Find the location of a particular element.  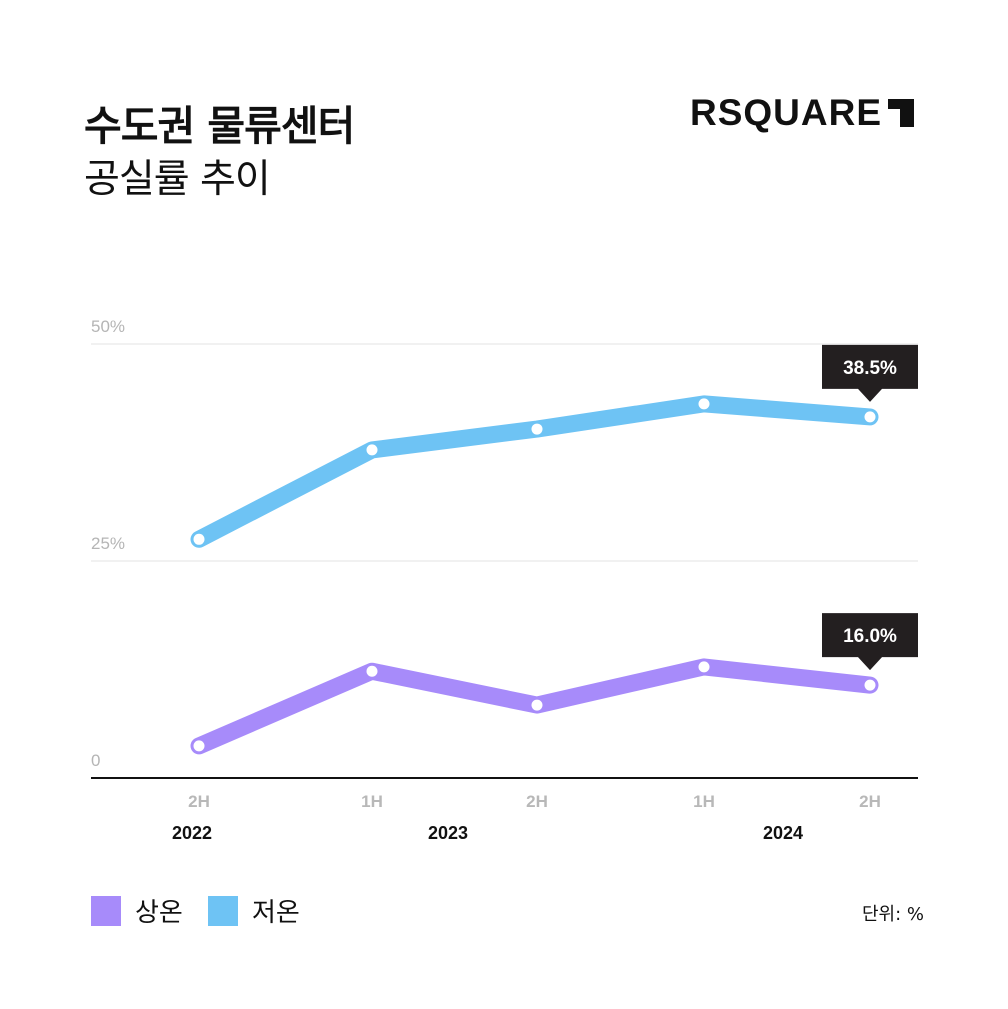

legend-item-jeoon: 저온 is located at coordinates (254, 910).